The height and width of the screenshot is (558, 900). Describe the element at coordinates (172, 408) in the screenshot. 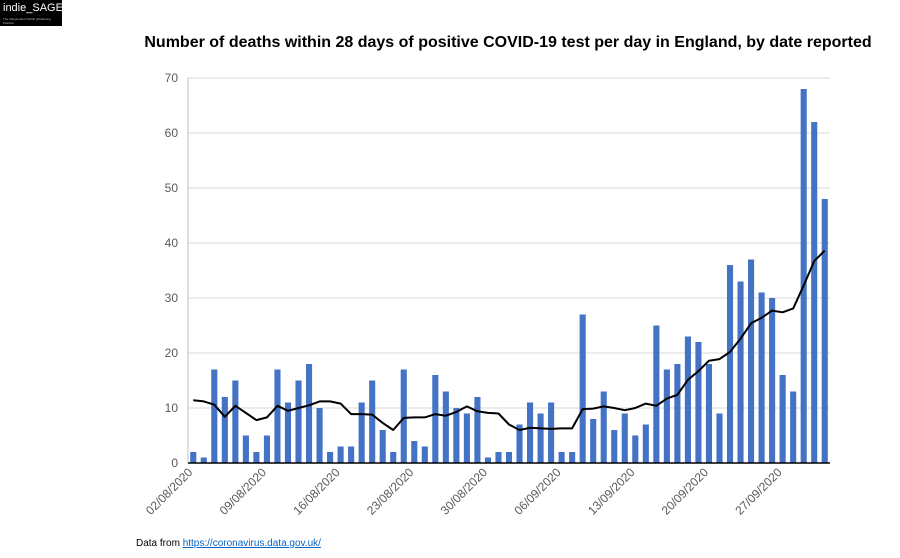

I see `y-tick-label-10: 10` at that location.